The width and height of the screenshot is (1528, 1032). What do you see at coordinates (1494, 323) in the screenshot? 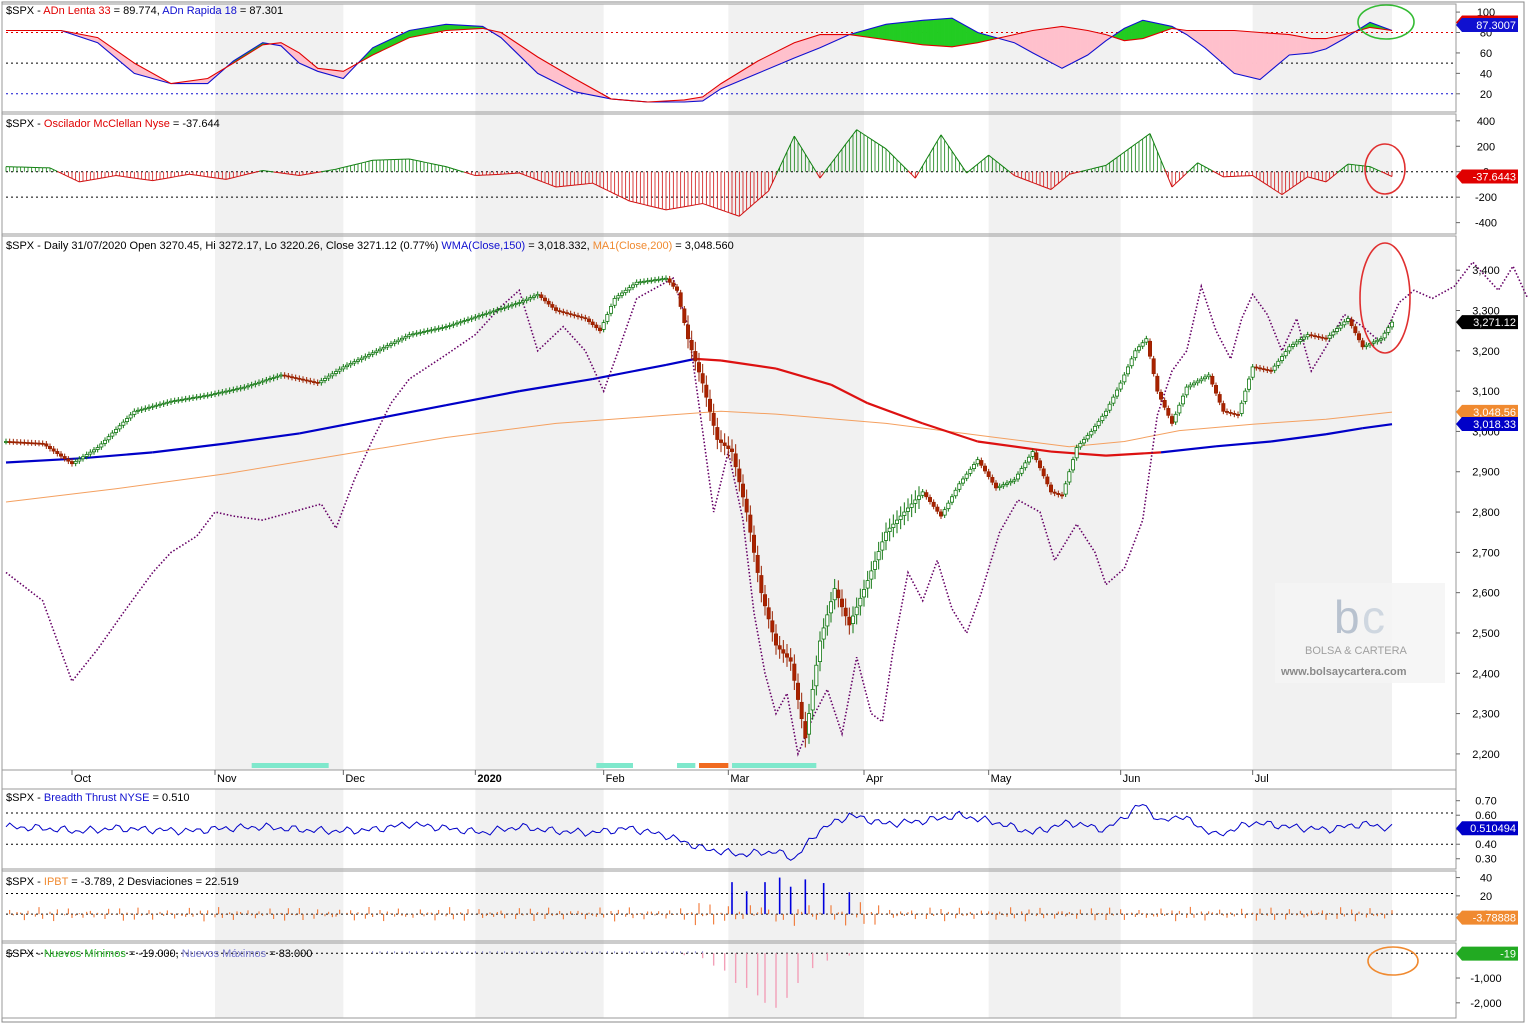
I see `last-tag-label-2-0: 3,271.12` at bounding box center [1494, 323].